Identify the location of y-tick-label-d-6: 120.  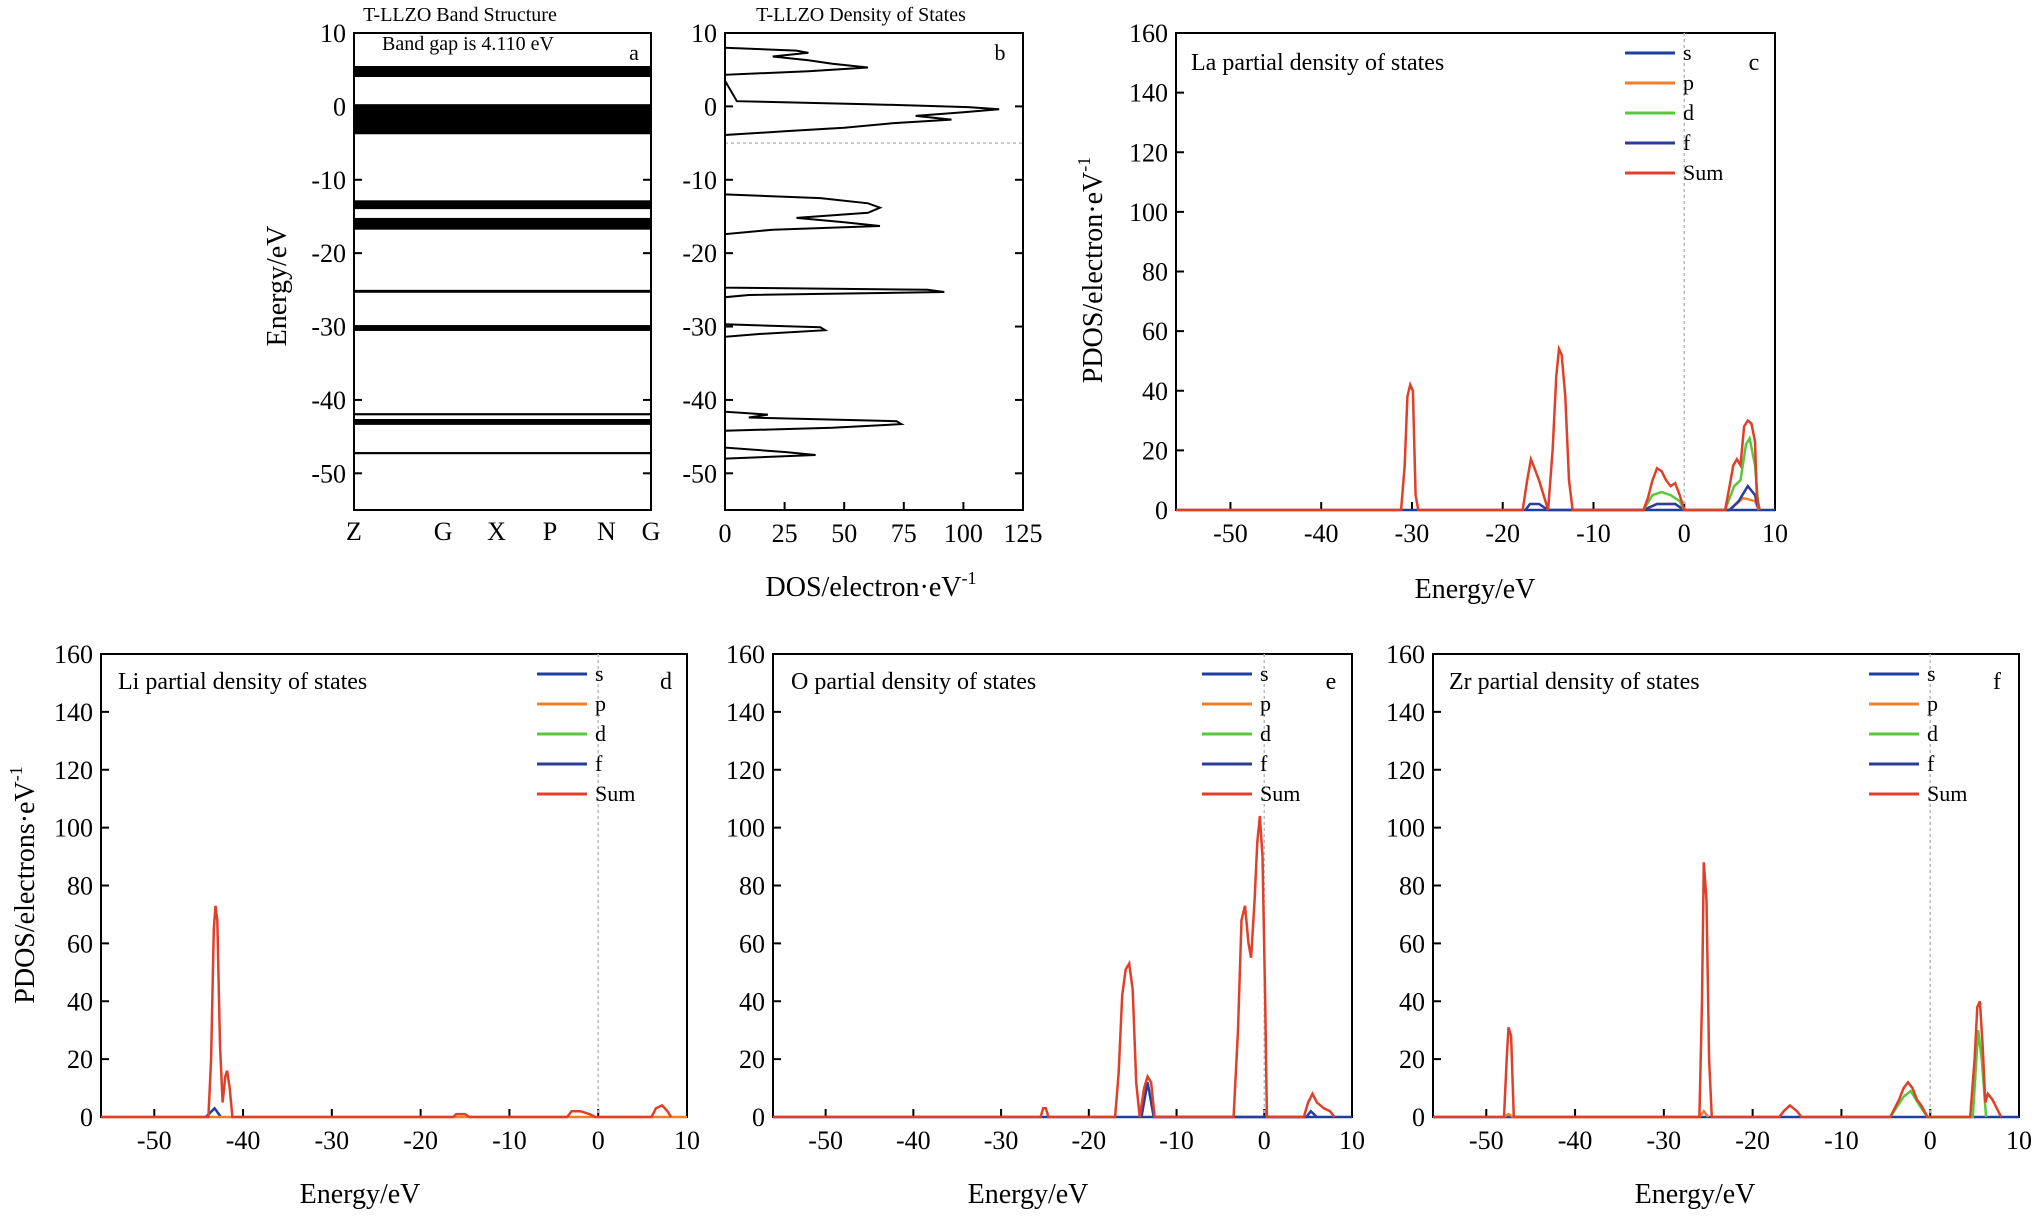
(73, 770).